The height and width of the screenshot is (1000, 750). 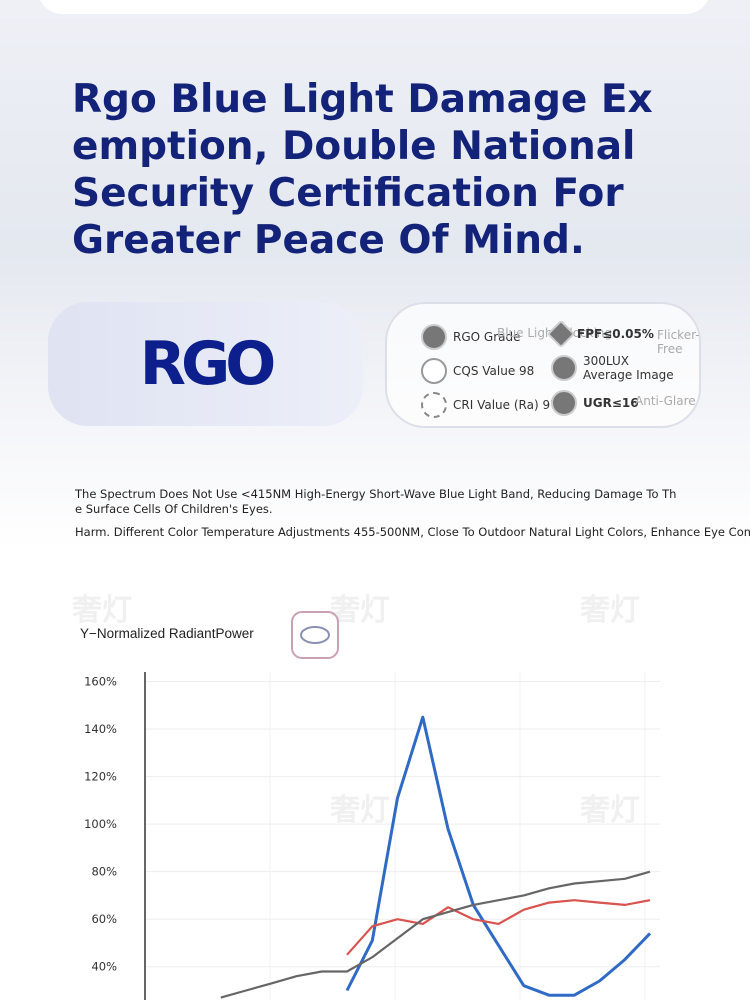 I want to click on cert-label: FPF≤0.05%, so click(x=615, y=334).